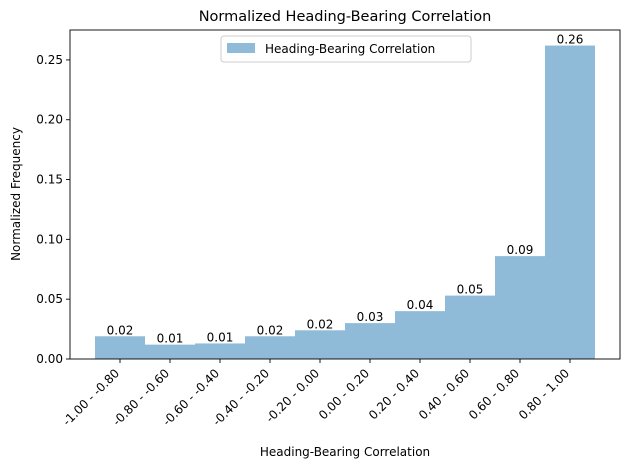  I want to click on data-label-0: 0.02, so click(120, 330).